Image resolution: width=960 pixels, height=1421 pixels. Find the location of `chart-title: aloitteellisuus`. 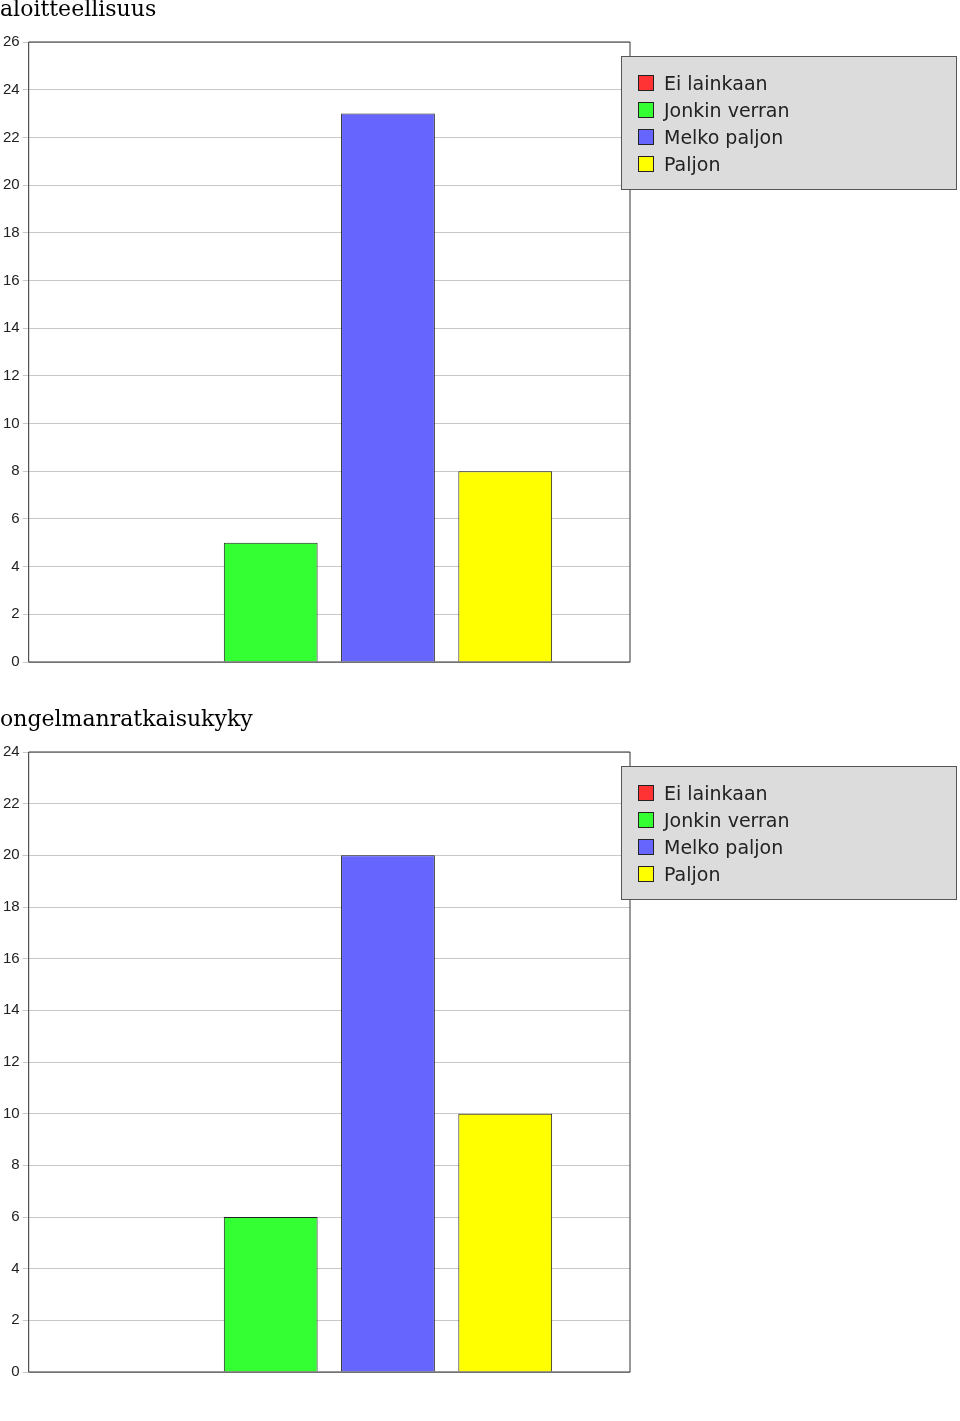

chart-title: aloitteellisuus is located at coordinates (78, 10).